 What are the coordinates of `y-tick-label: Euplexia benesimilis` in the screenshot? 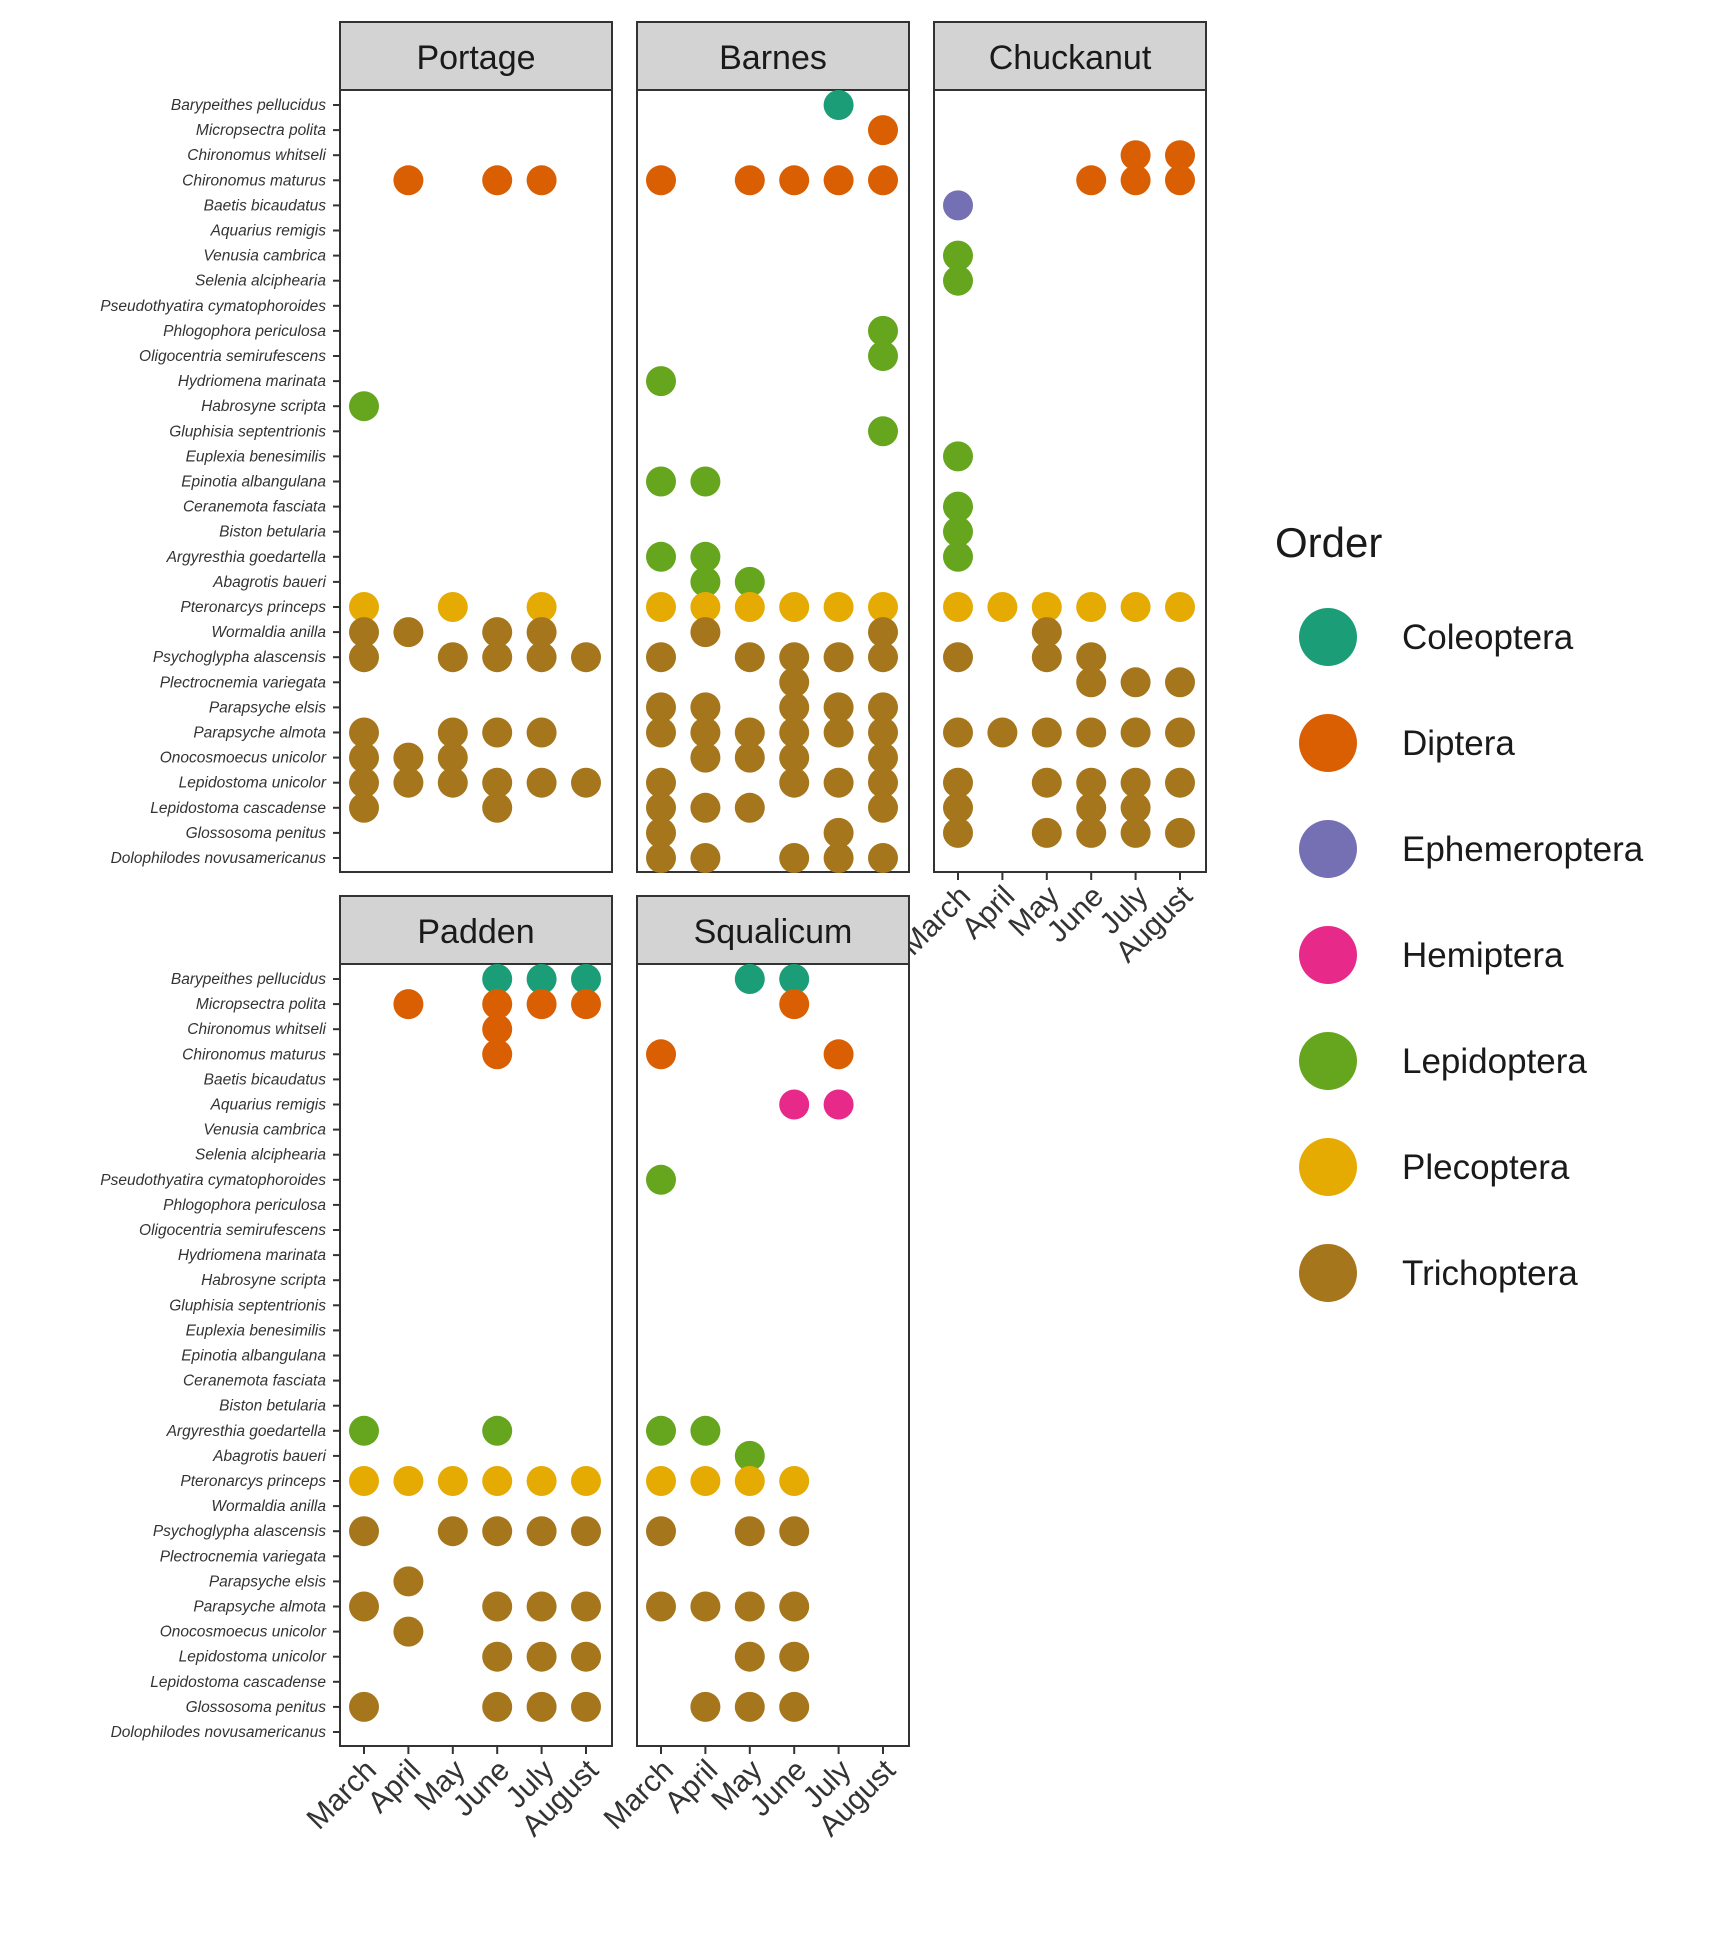 It's located at (256, 1330).